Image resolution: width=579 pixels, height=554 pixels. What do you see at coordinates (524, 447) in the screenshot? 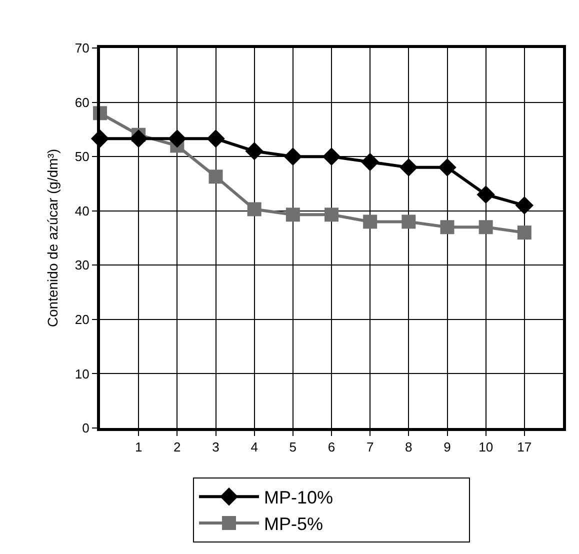
I see `x-tick-label: 17` at bounding box center [524, 447].